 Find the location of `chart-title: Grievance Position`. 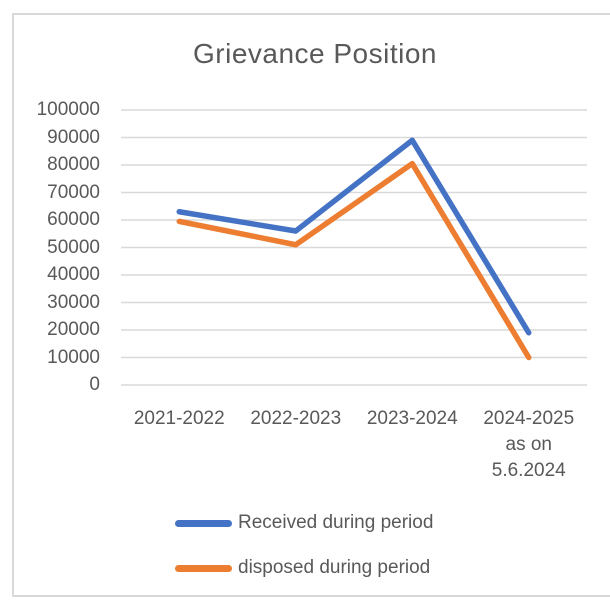

chart-title: Grievance Position is located at coordinates (315, 53).